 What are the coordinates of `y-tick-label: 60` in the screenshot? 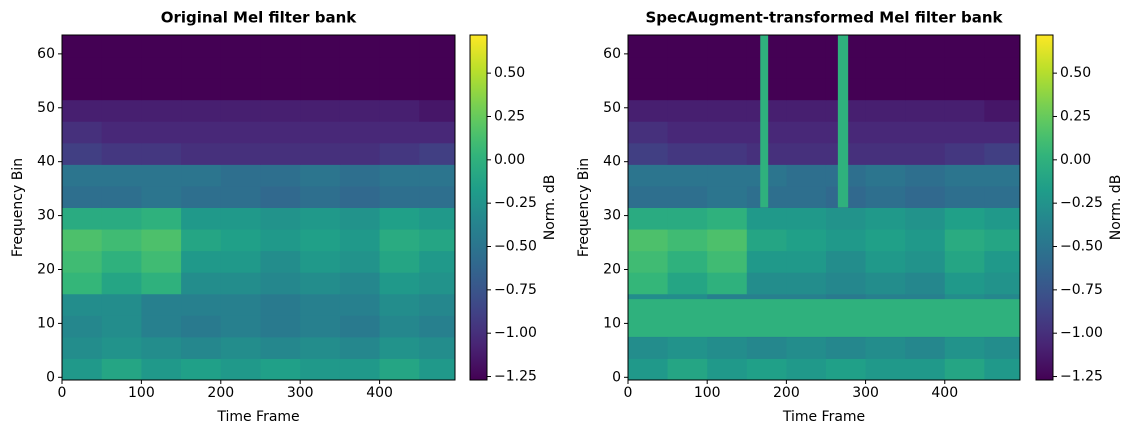 It's located at (46, 54).